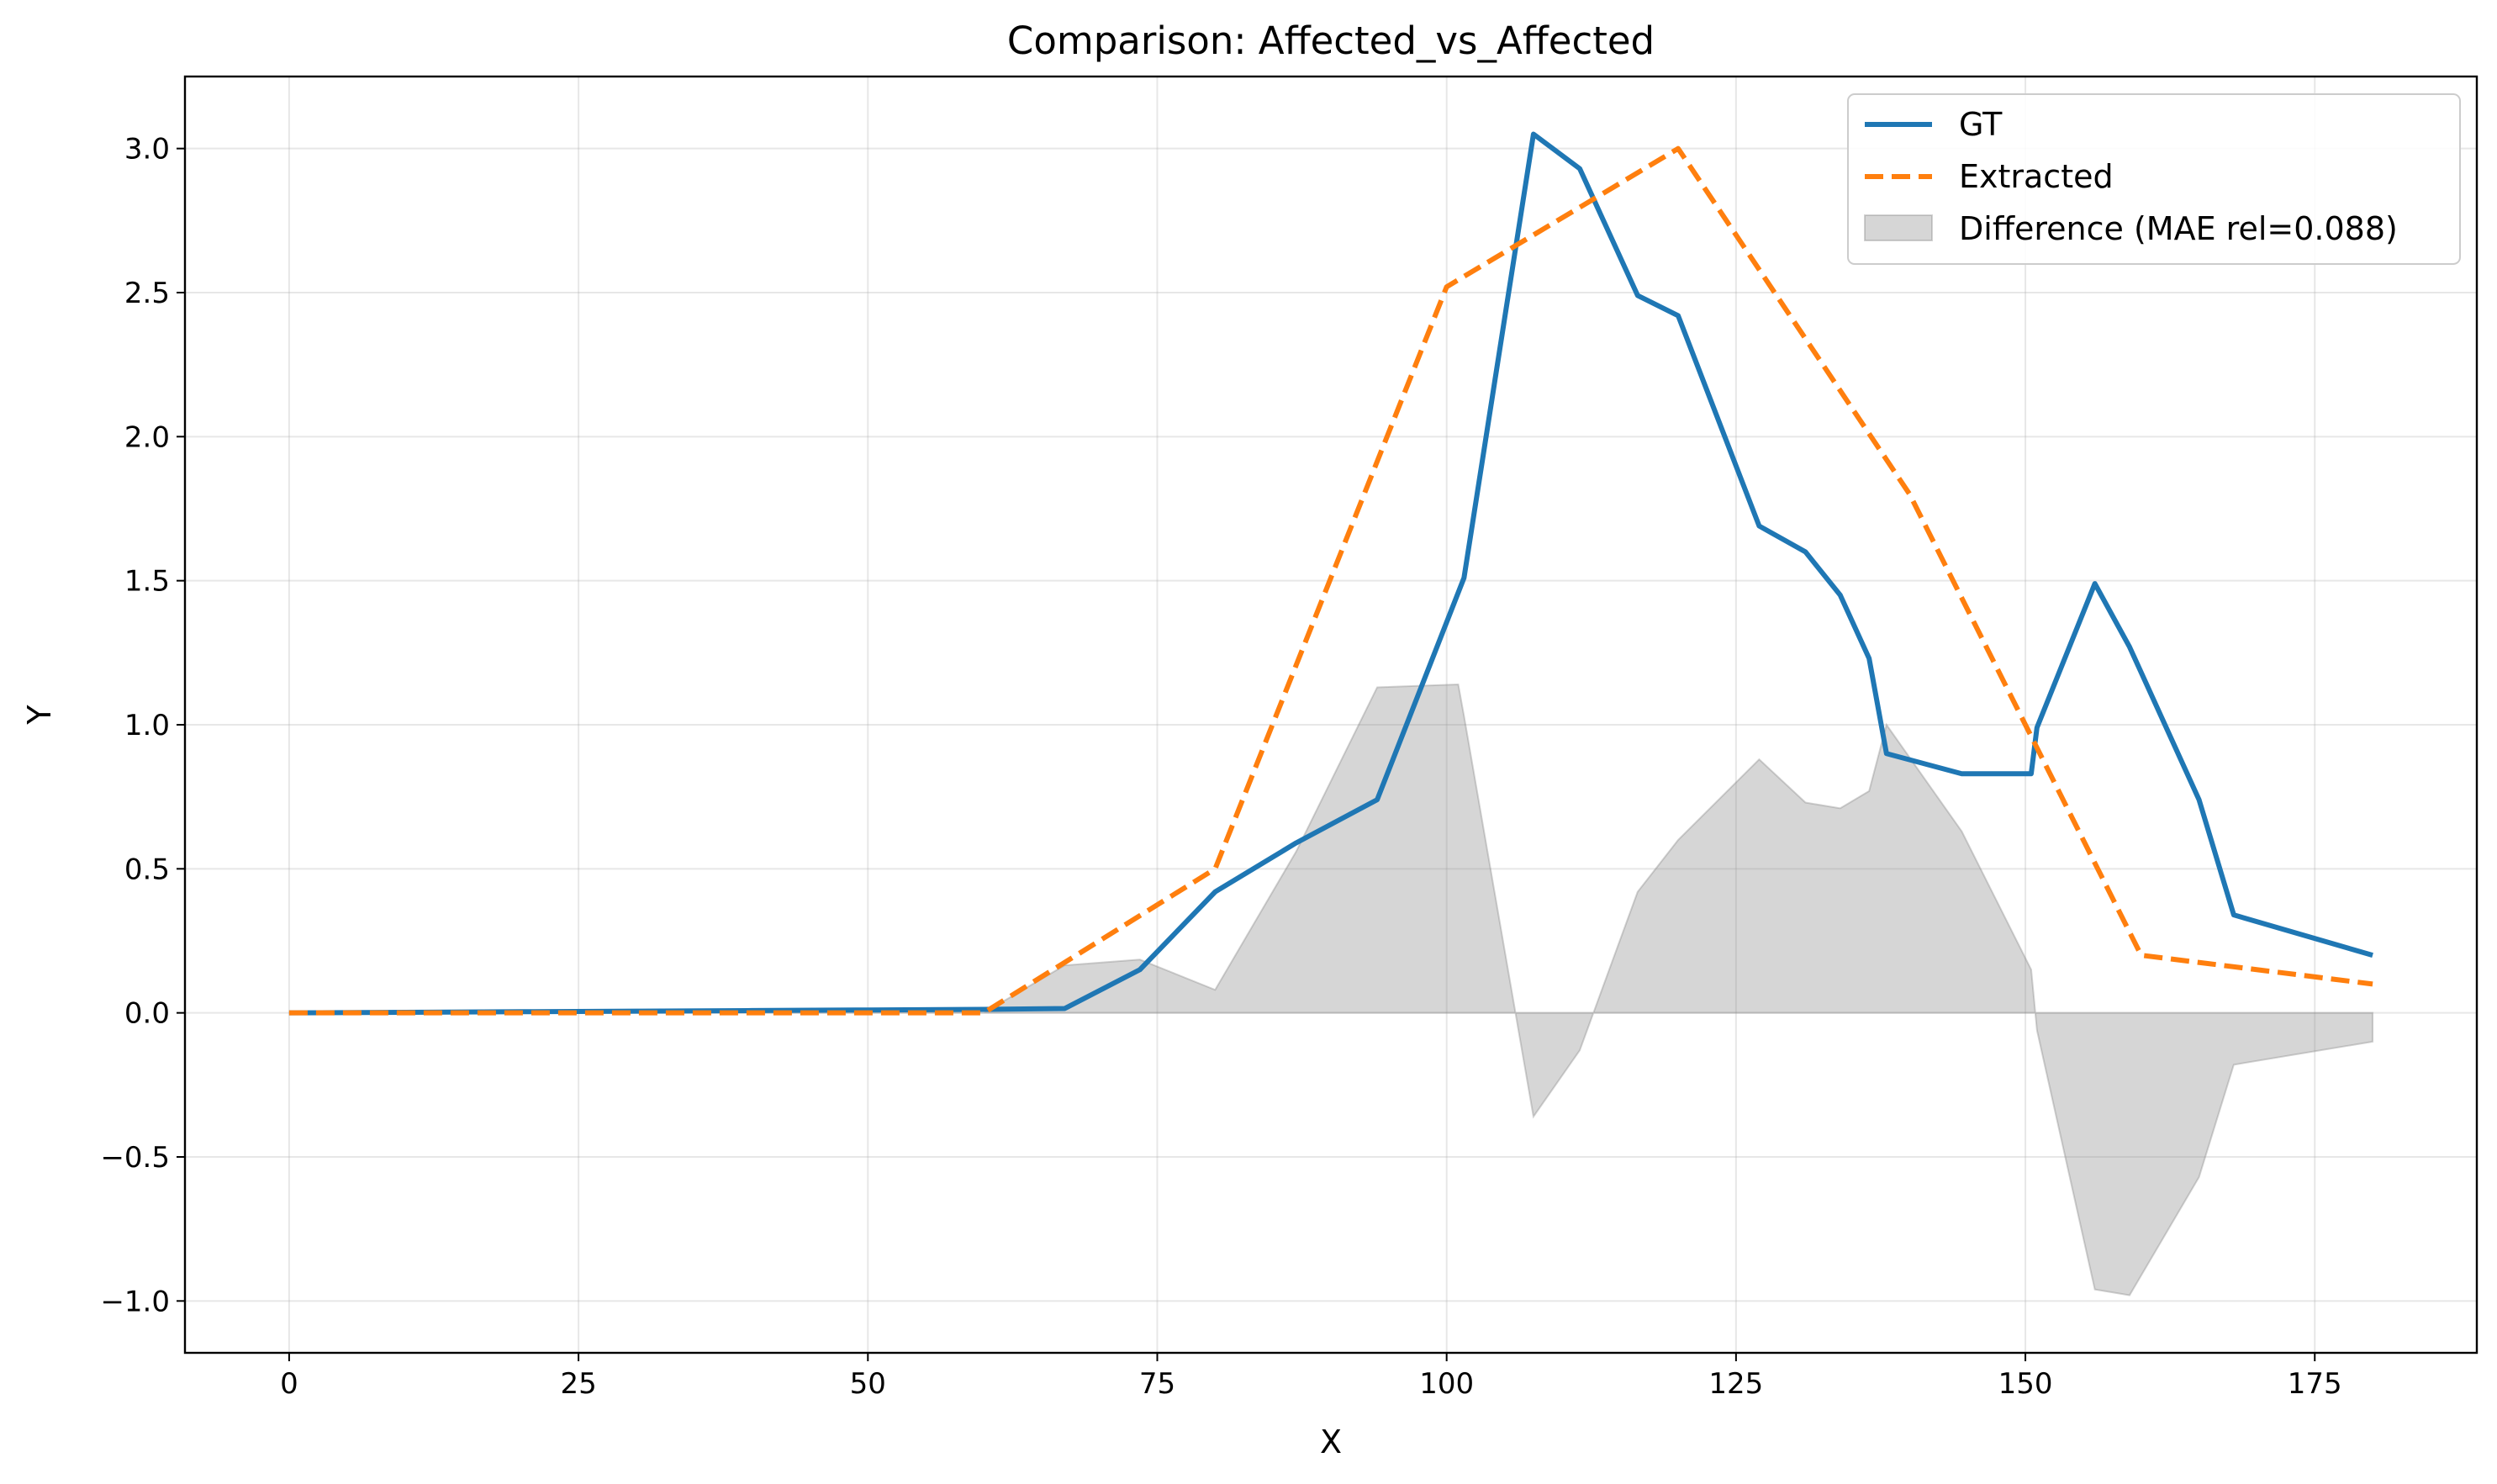 The image size is (2497, 1484). Describe the element at coordinates (2178, 228) in the screenshot. I see `legend-label: Difference (MAE rel=0.088)` at that location.